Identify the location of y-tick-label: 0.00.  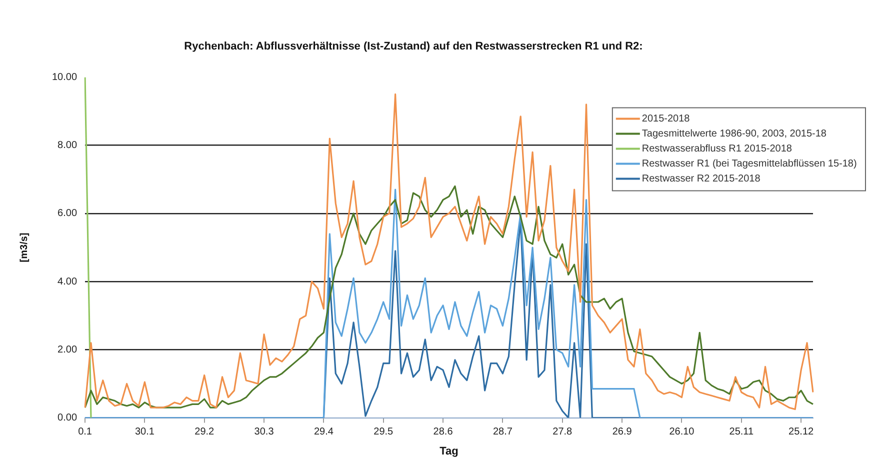
(68, 418).